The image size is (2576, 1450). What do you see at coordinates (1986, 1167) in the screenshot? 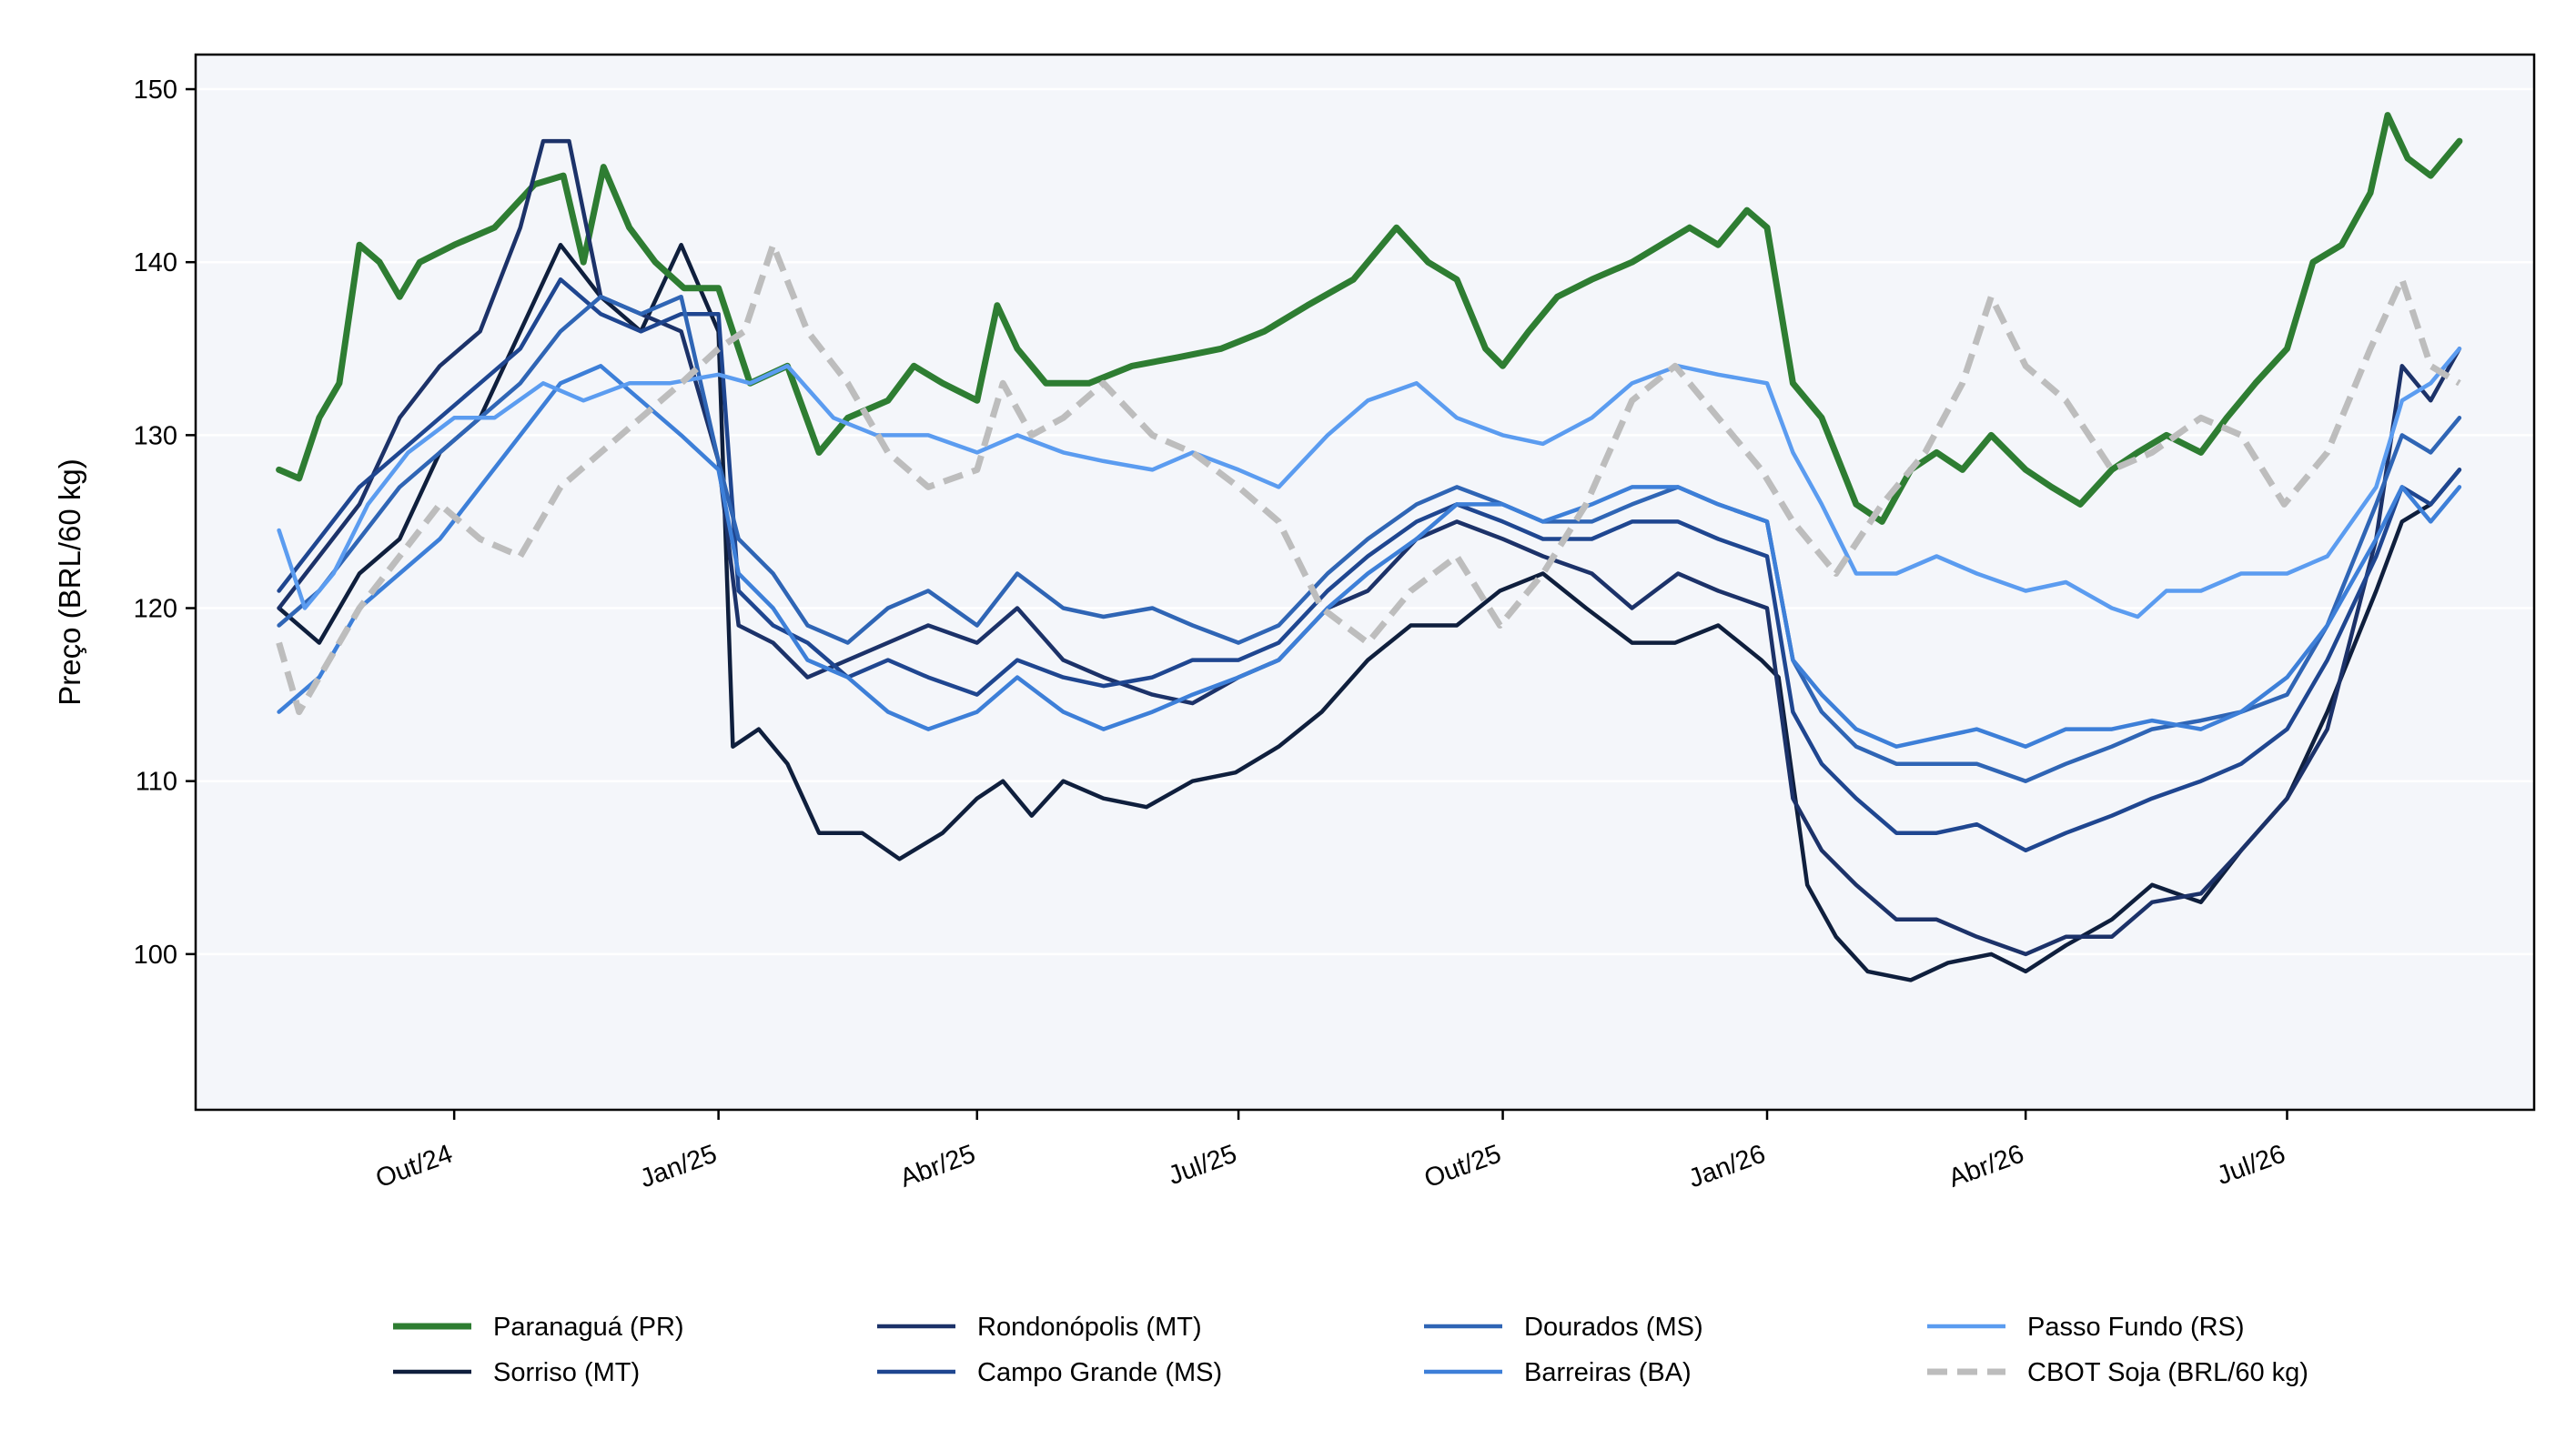
I see `x-tick-label: Abr/26` at bounding box center [1986, 1167].